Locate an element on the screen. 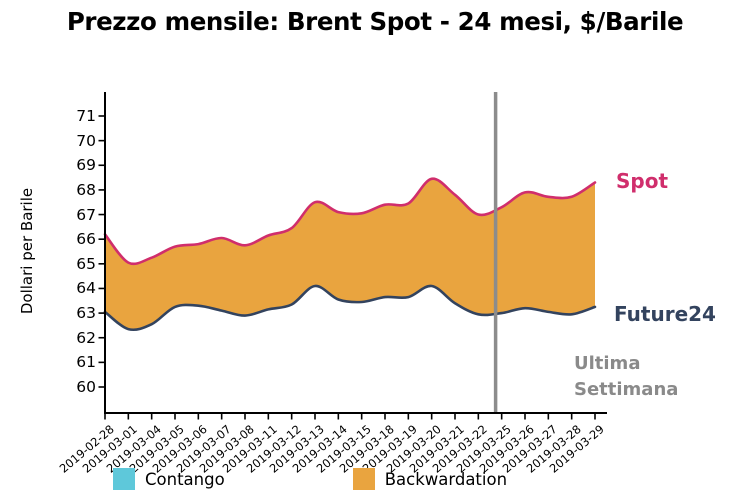  y-tick-label: 63 is located at coordinates (86, 313).